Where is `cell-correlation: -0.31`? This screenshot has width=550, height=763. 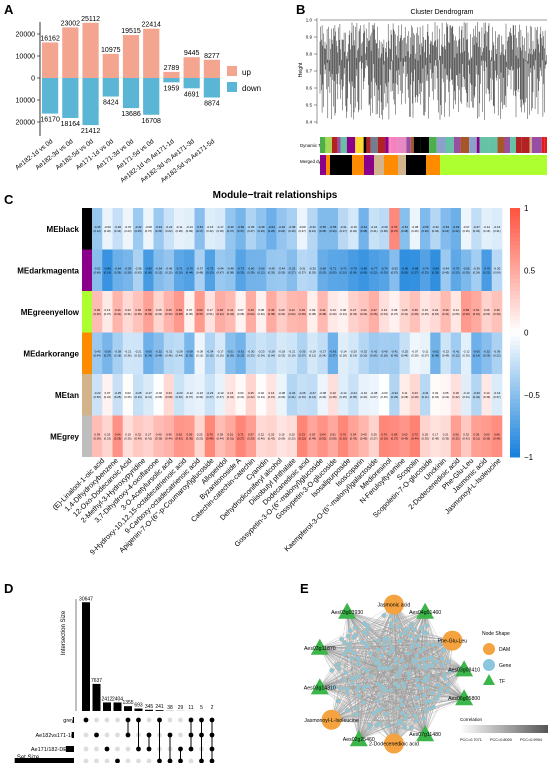
cell-correlation: -0.31 is located at coordinates (425, 393).